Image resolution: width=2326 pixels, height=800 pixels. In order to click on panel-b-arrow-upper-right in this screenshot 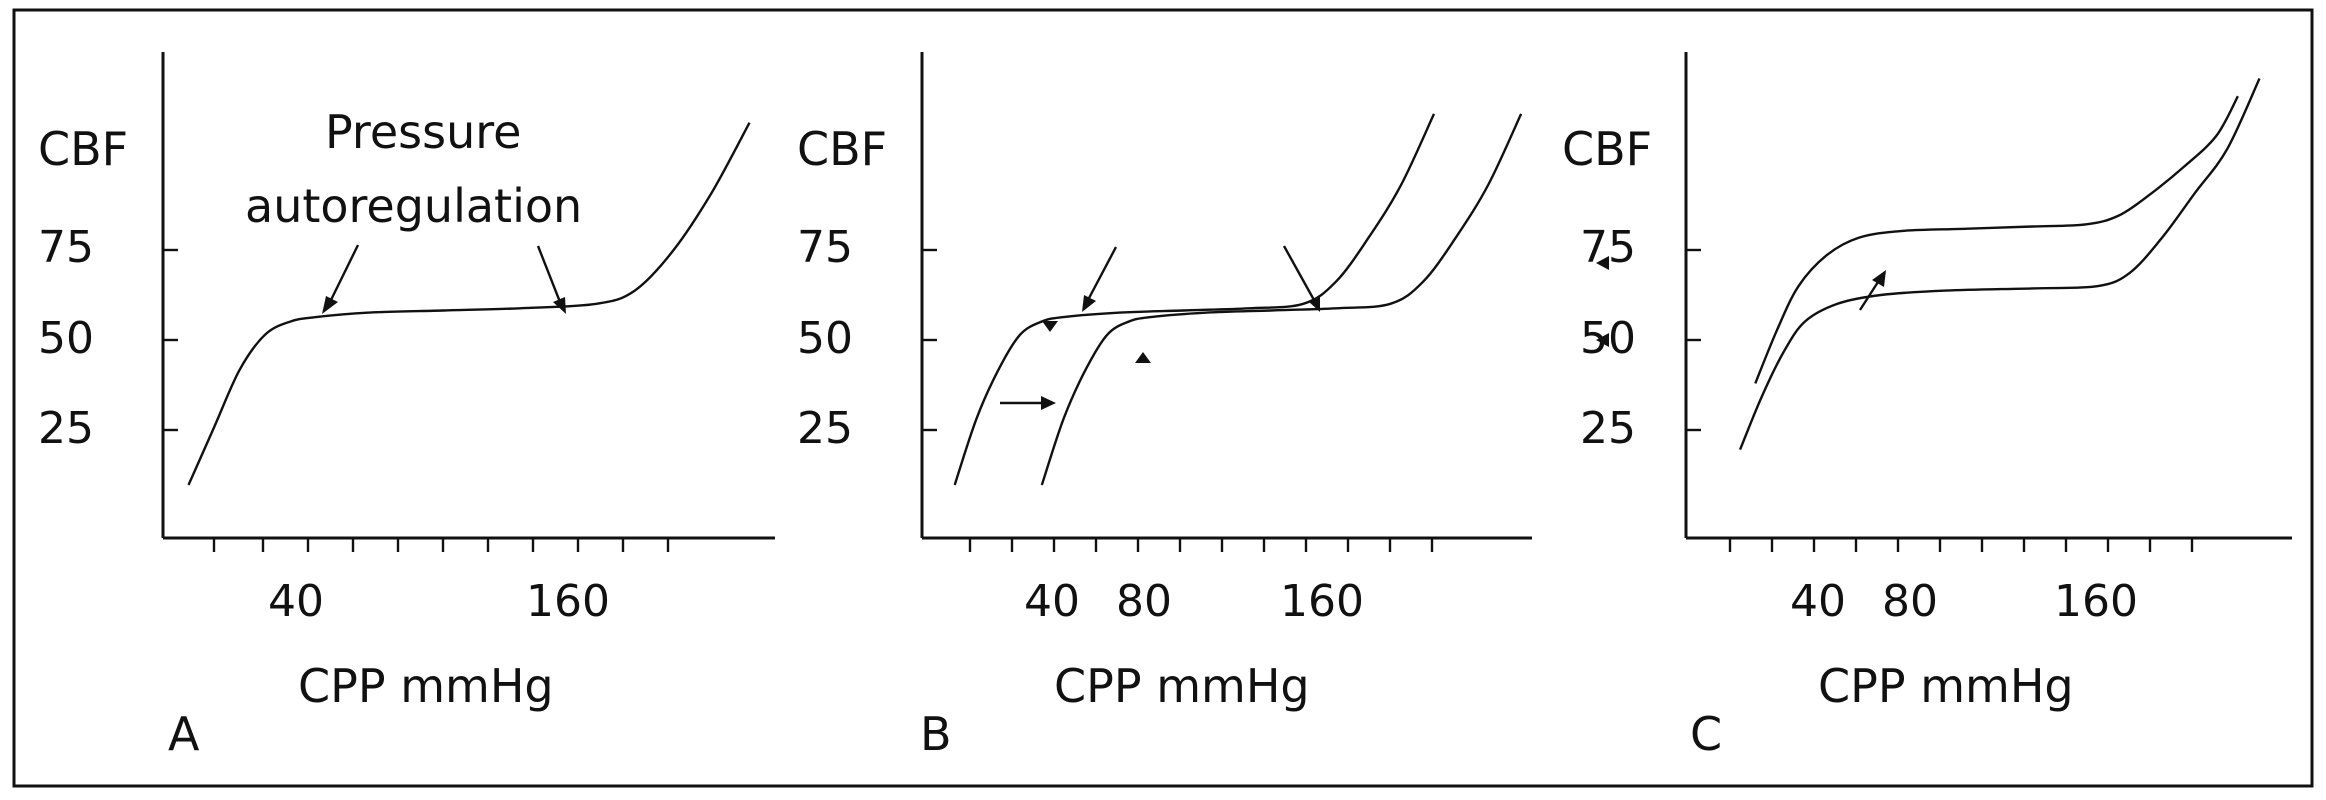, I will do `click(1301, 278)`.